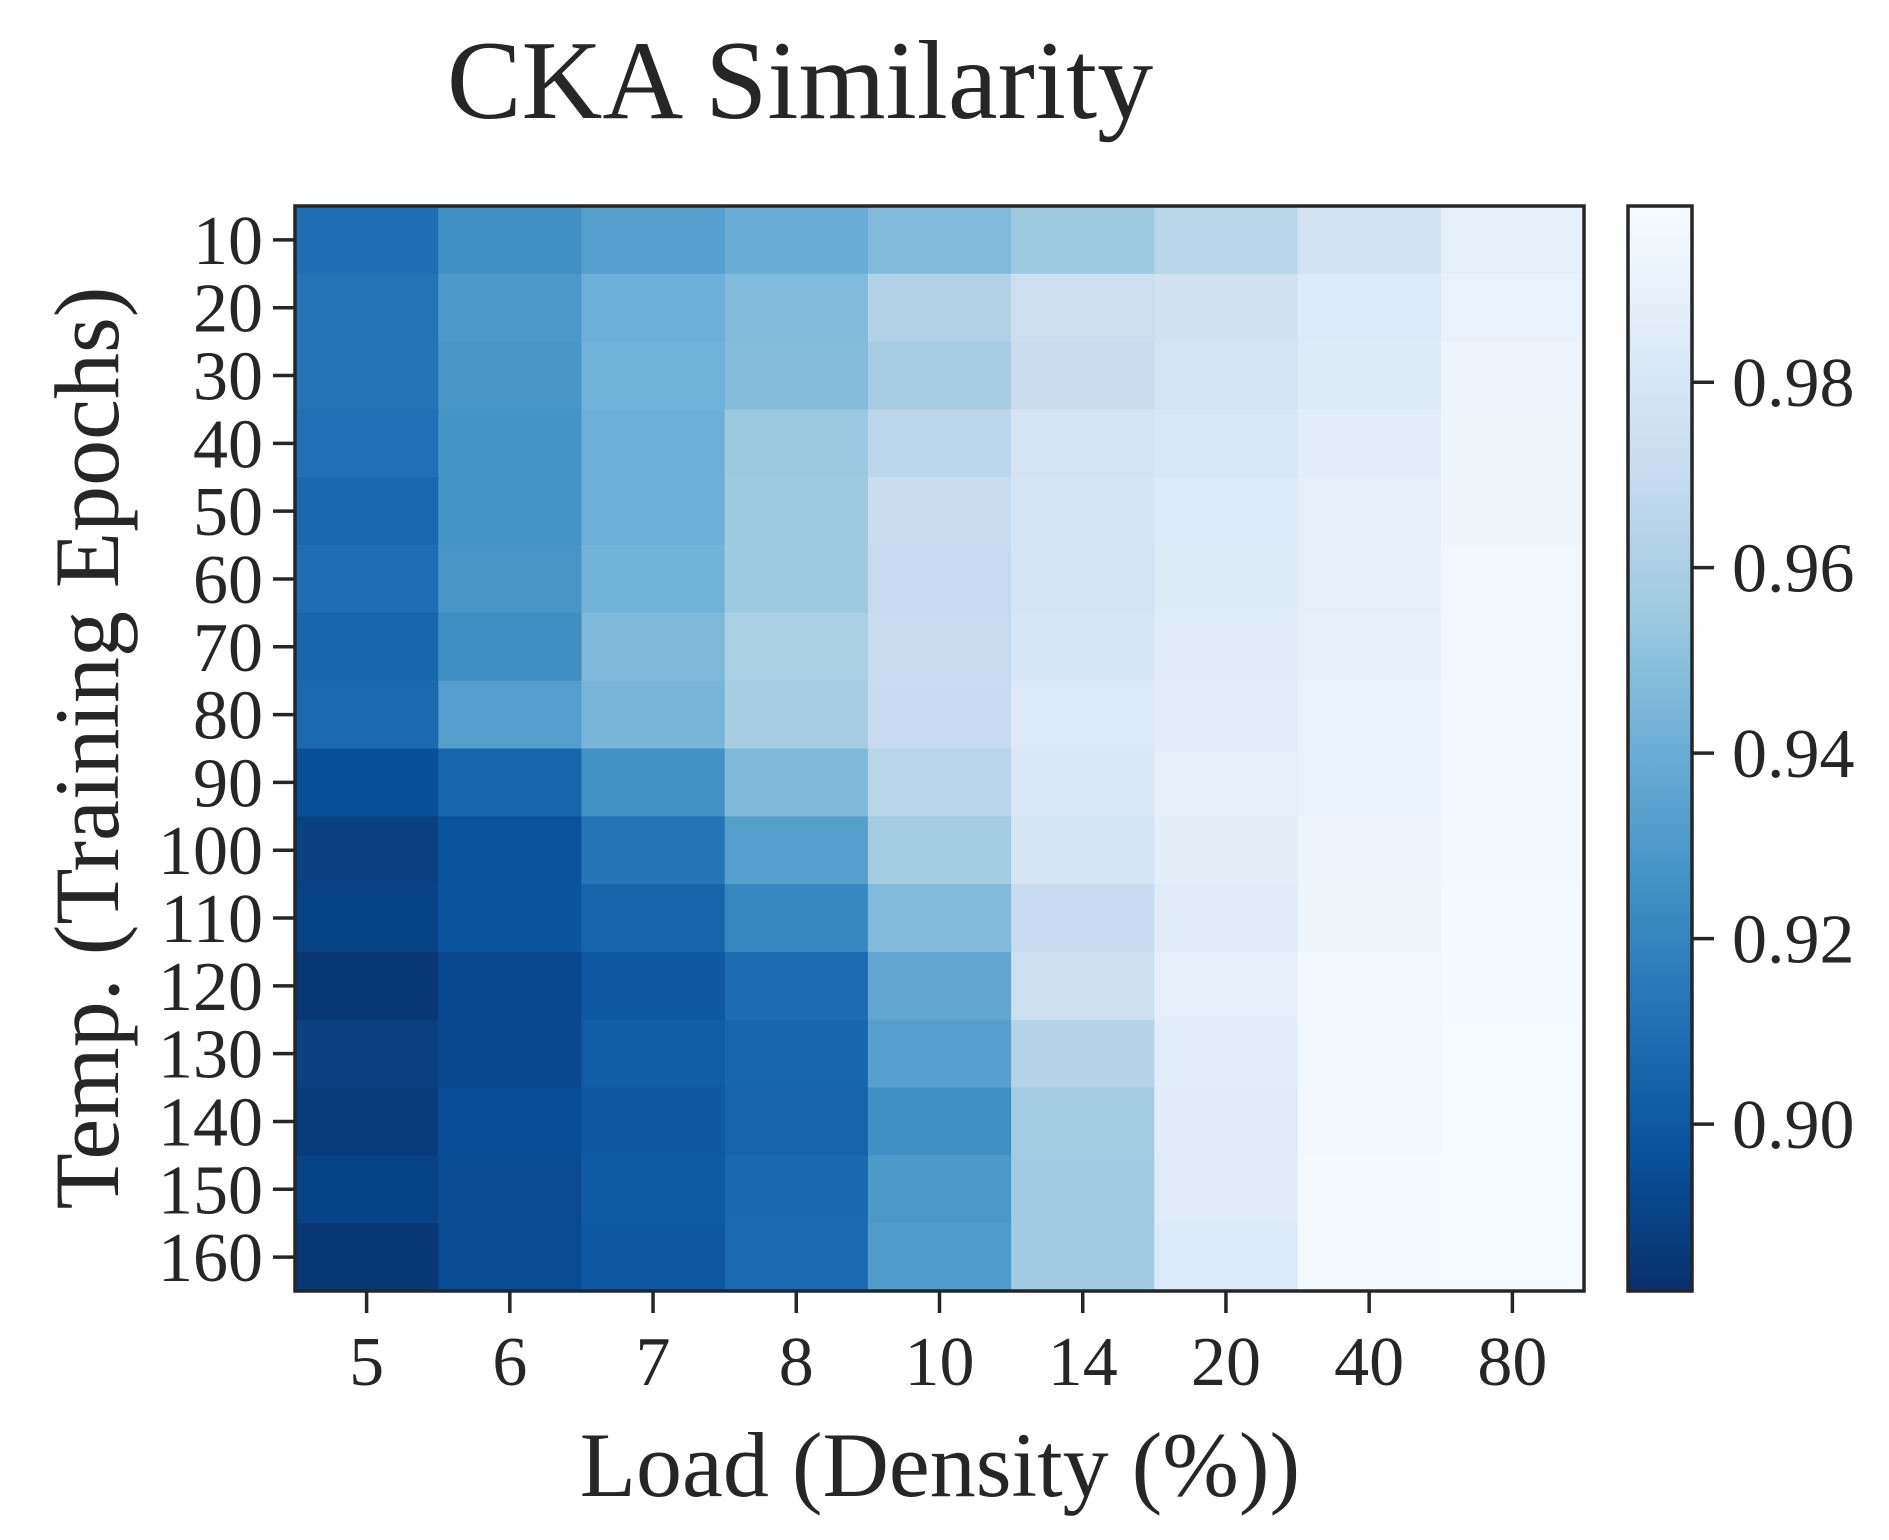  I want to click on x-tick-label: 5, so click(366, 1362).